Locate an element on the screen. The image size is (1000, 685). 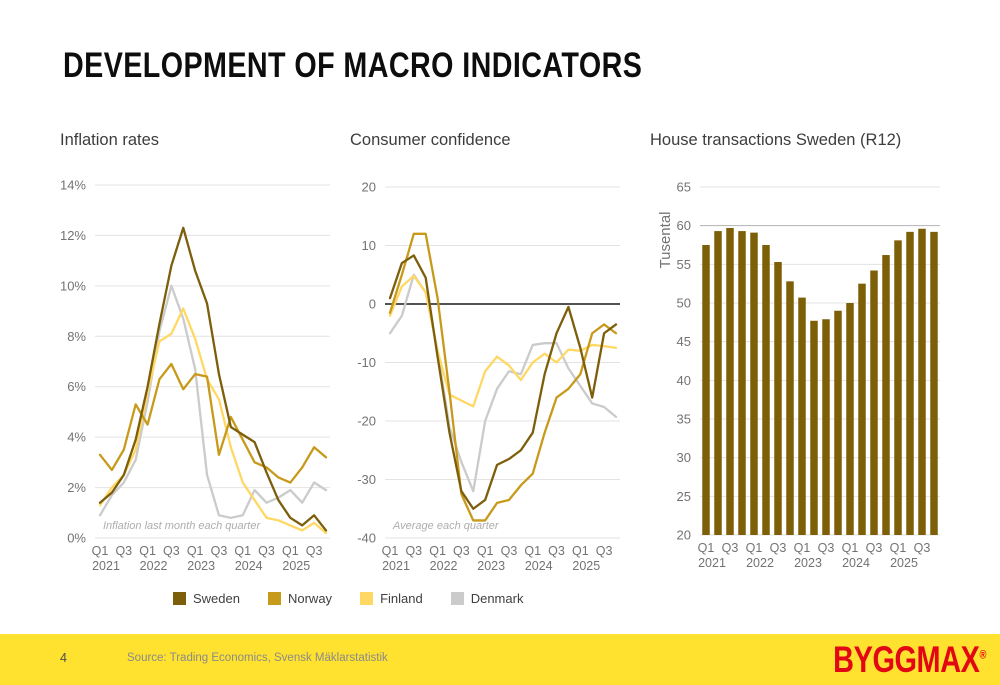
y-axis-ticks: 20 25 30 35 40 45 50 55 60 65 is located at coordinates (684, 361).